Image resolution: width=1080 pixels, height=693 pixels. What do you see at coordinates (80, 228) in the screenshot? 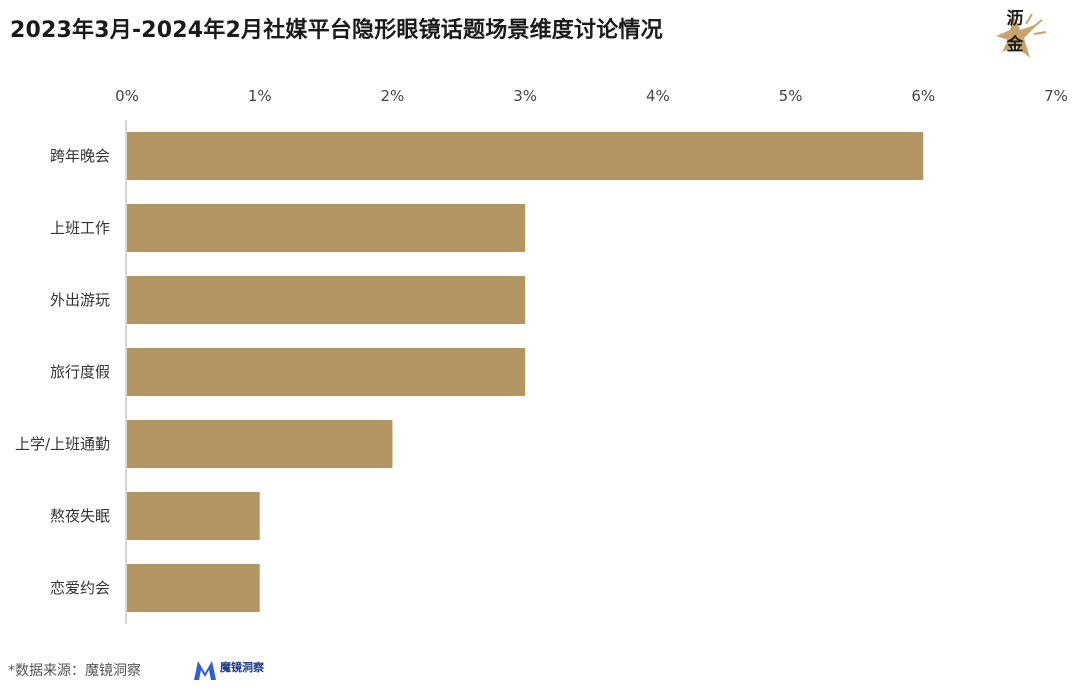
I see `category-label: 上班工作` at bounding box center [80, 228].